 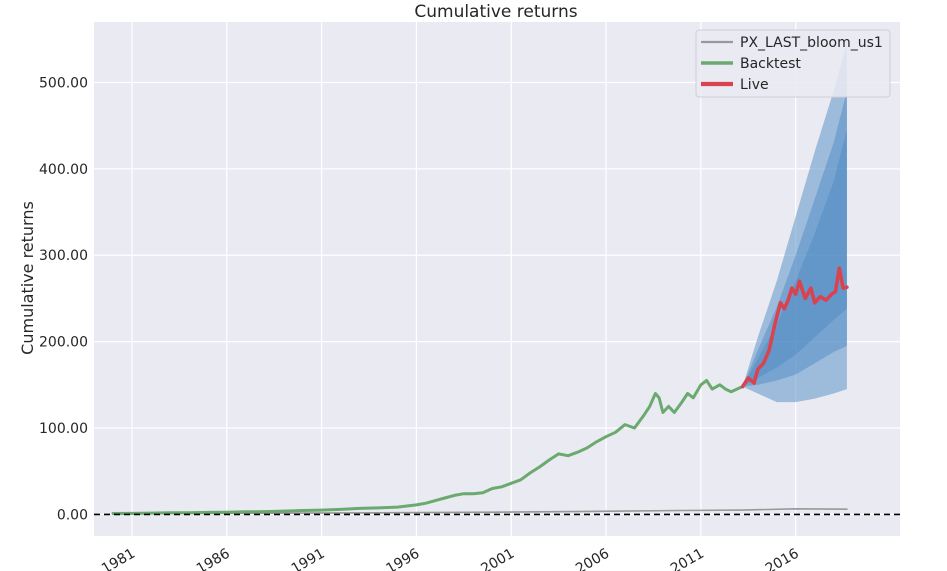 What do you see at coordinates (213, 558) in the screenshot?
I see `x-tick-label: 1986` at bounding box center [213, 558].